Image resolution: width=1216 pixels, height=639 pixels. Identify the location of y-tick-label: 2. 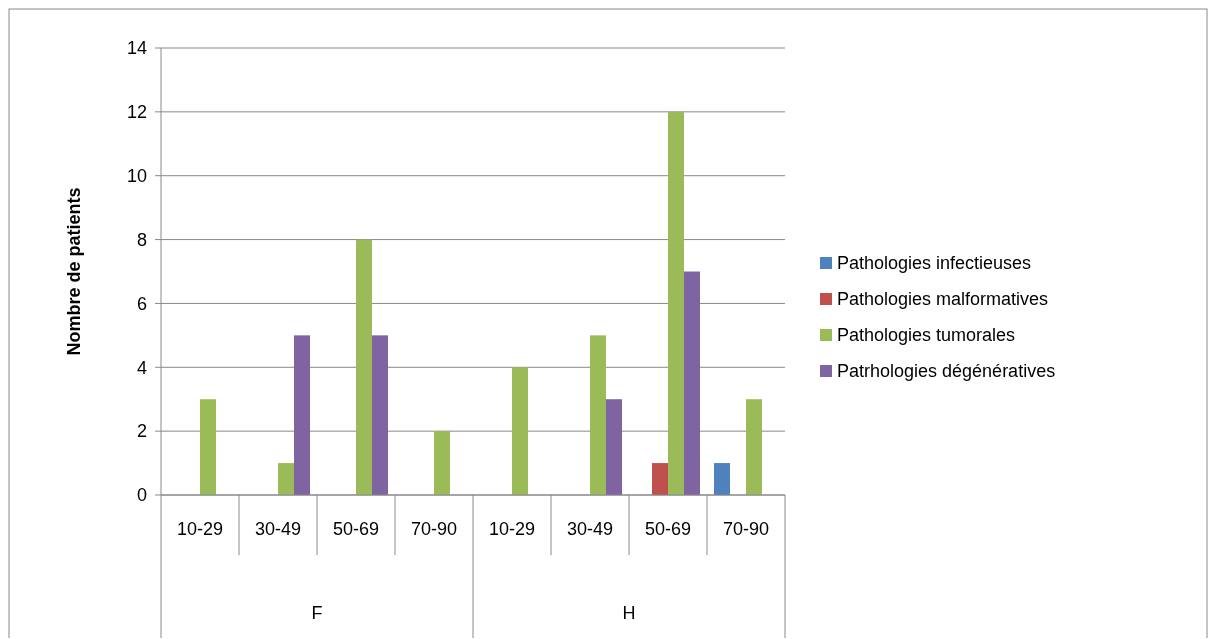
(141, 431).